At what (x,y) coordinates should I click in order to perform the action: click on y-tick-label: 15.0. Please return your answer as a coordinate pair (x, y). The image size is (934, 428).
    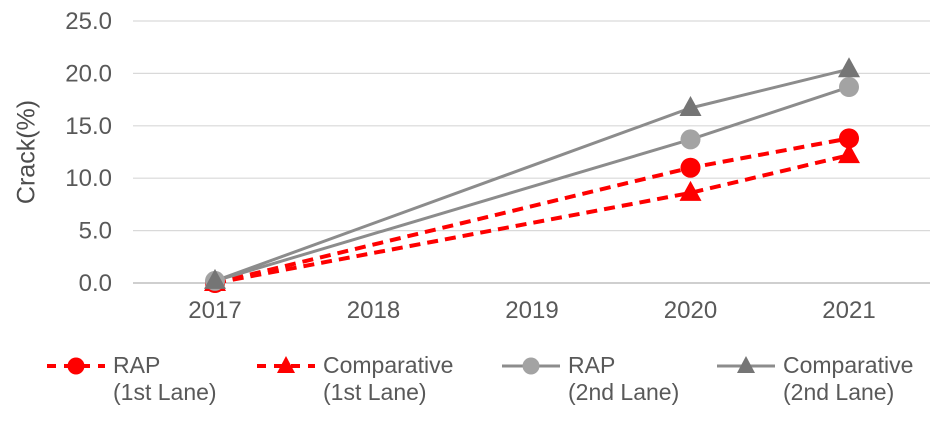
    Looking at the image, I should click on (88, 126).